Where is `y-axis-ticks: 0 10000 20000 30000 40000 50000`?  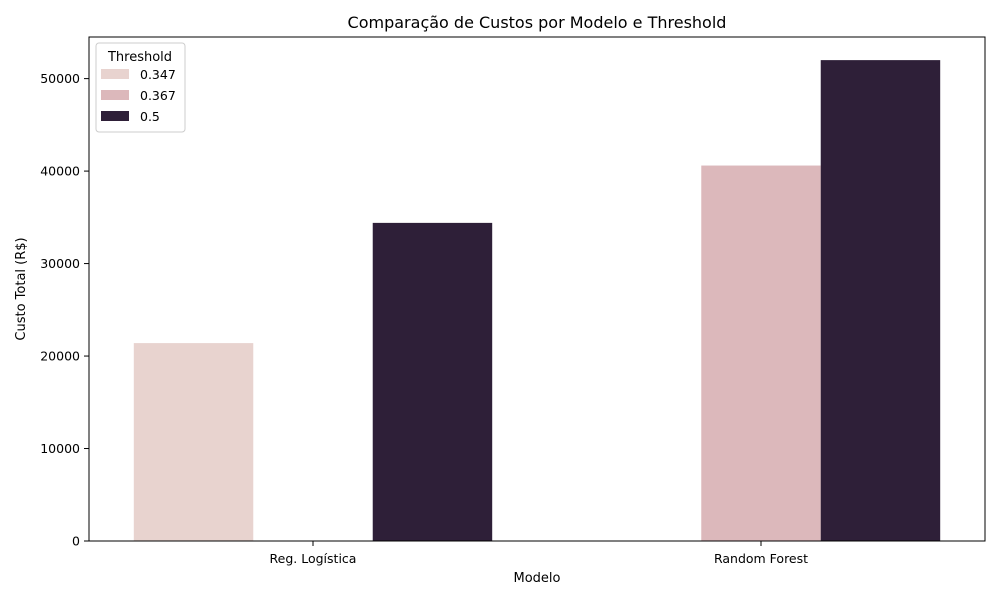
y-axis-ticks: 0 10000 20000 30000 40000 50000 is located at coordinates (64, 310).